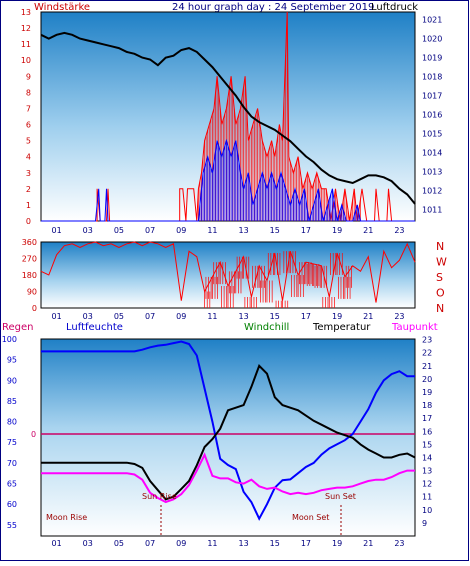  What do you see at coordinates (28, 221) in the screenshot?
I see `wind-y-tick-label: 0` at bounding box center [28, 221].